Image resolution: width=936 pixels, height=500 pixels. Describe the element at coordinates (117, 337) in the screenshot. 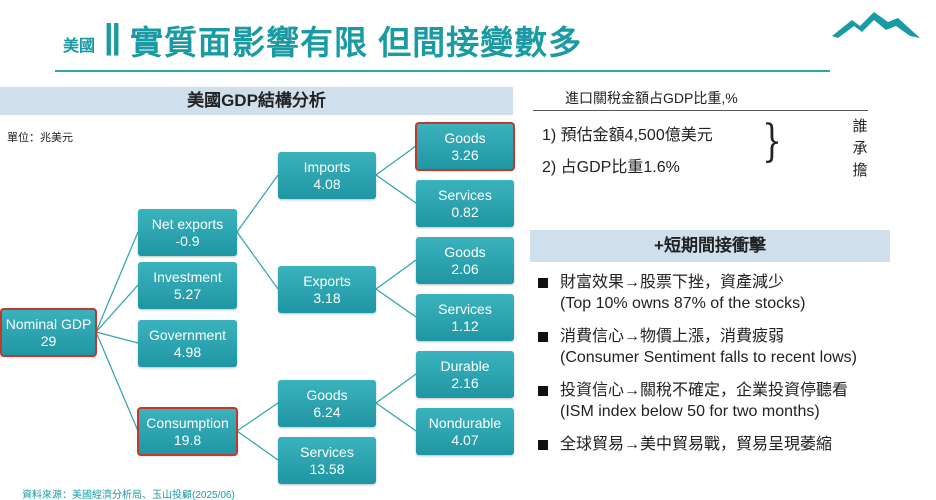

I see `link-root-government` at that location.